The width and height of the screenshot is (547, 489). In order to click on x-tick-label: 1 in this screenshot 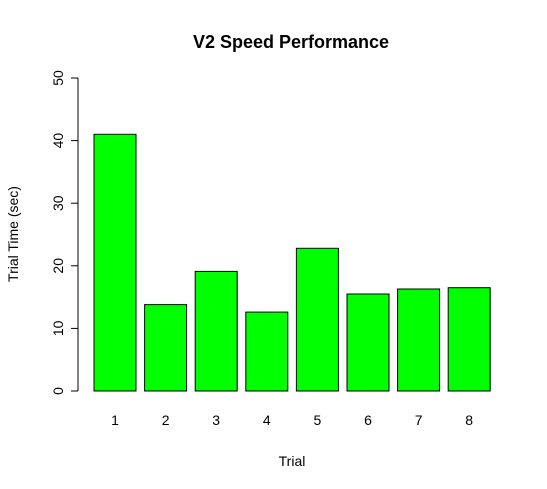, I will do `click(115, 420)`.